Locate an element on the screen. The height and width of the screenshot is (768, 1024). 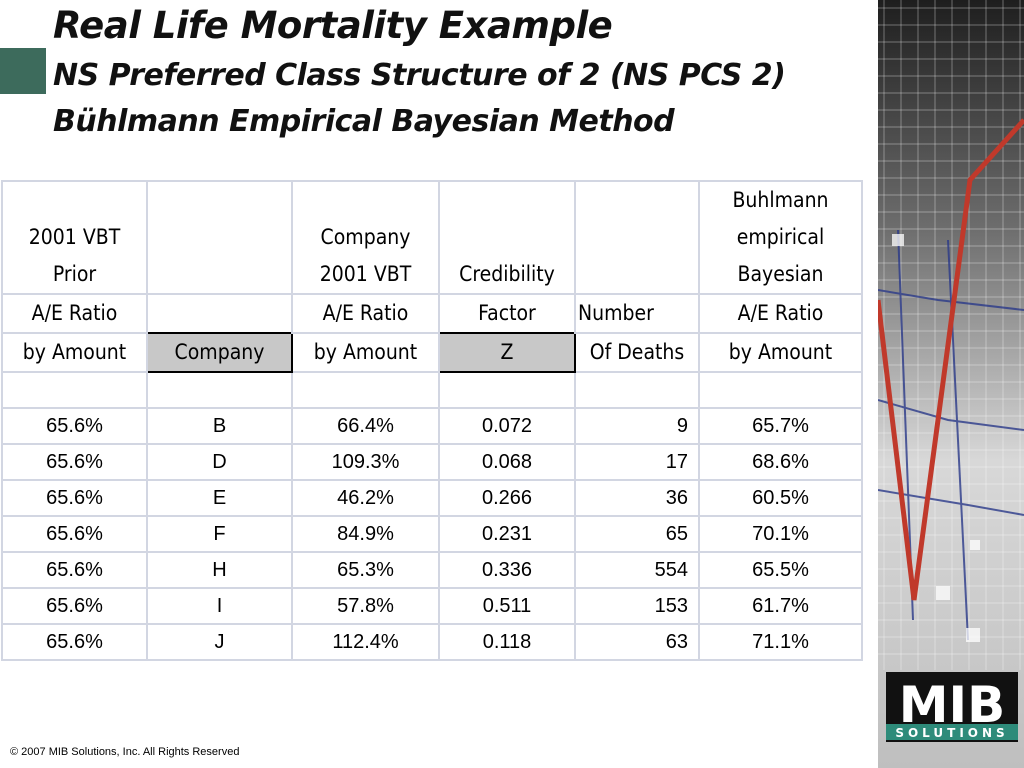
table-cell: 65 is located at coordinates (637, 534).